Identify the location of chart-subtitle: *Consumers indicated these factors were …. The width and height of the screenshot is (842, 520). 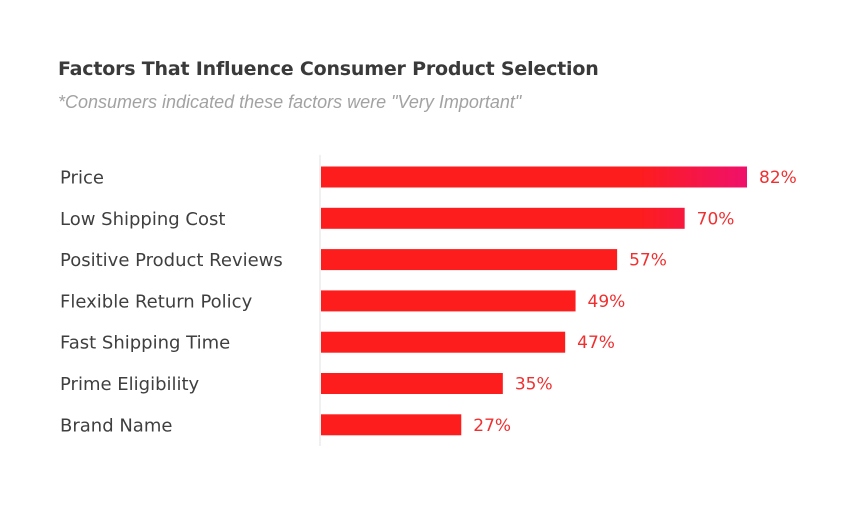
(290, 102).